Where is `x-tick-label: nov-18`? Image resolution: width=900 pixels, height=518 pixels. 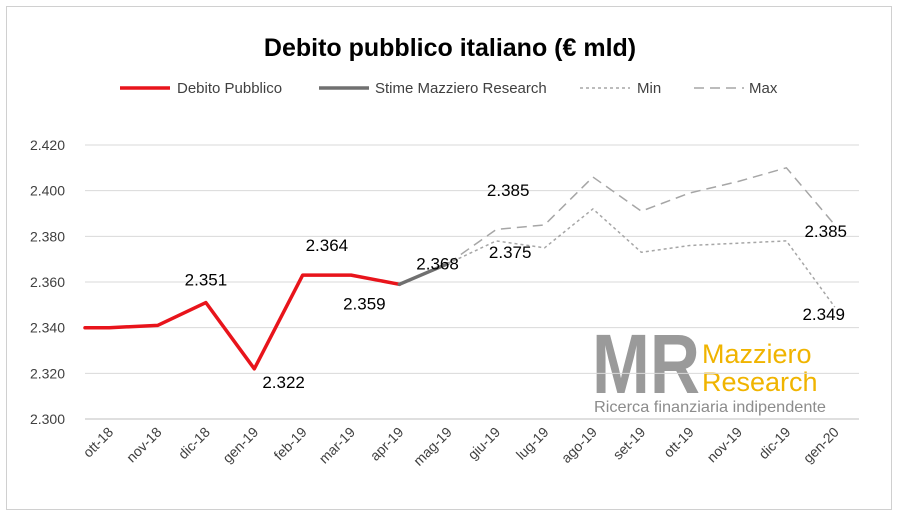
x-tick-label: nov-18 is located at coordinates (144, 445).